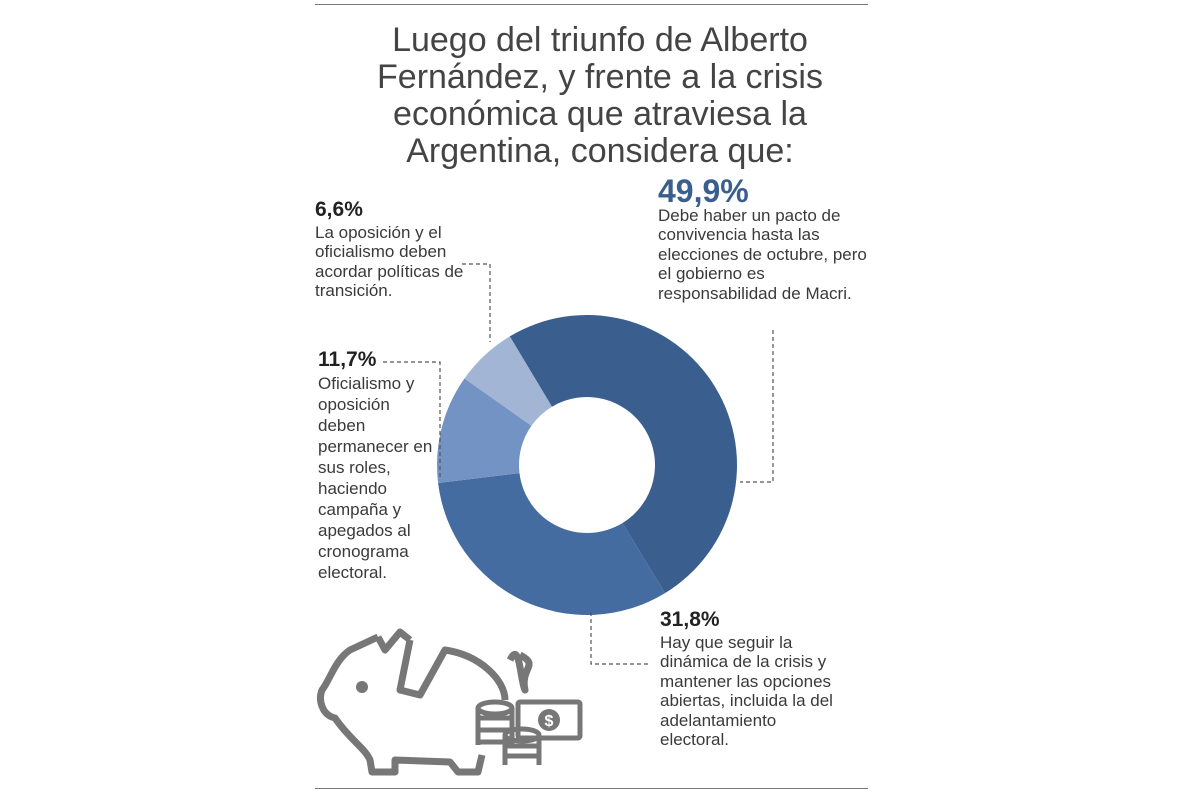  I want to click on pct-49-9: 49,9%, so click(703, 191).